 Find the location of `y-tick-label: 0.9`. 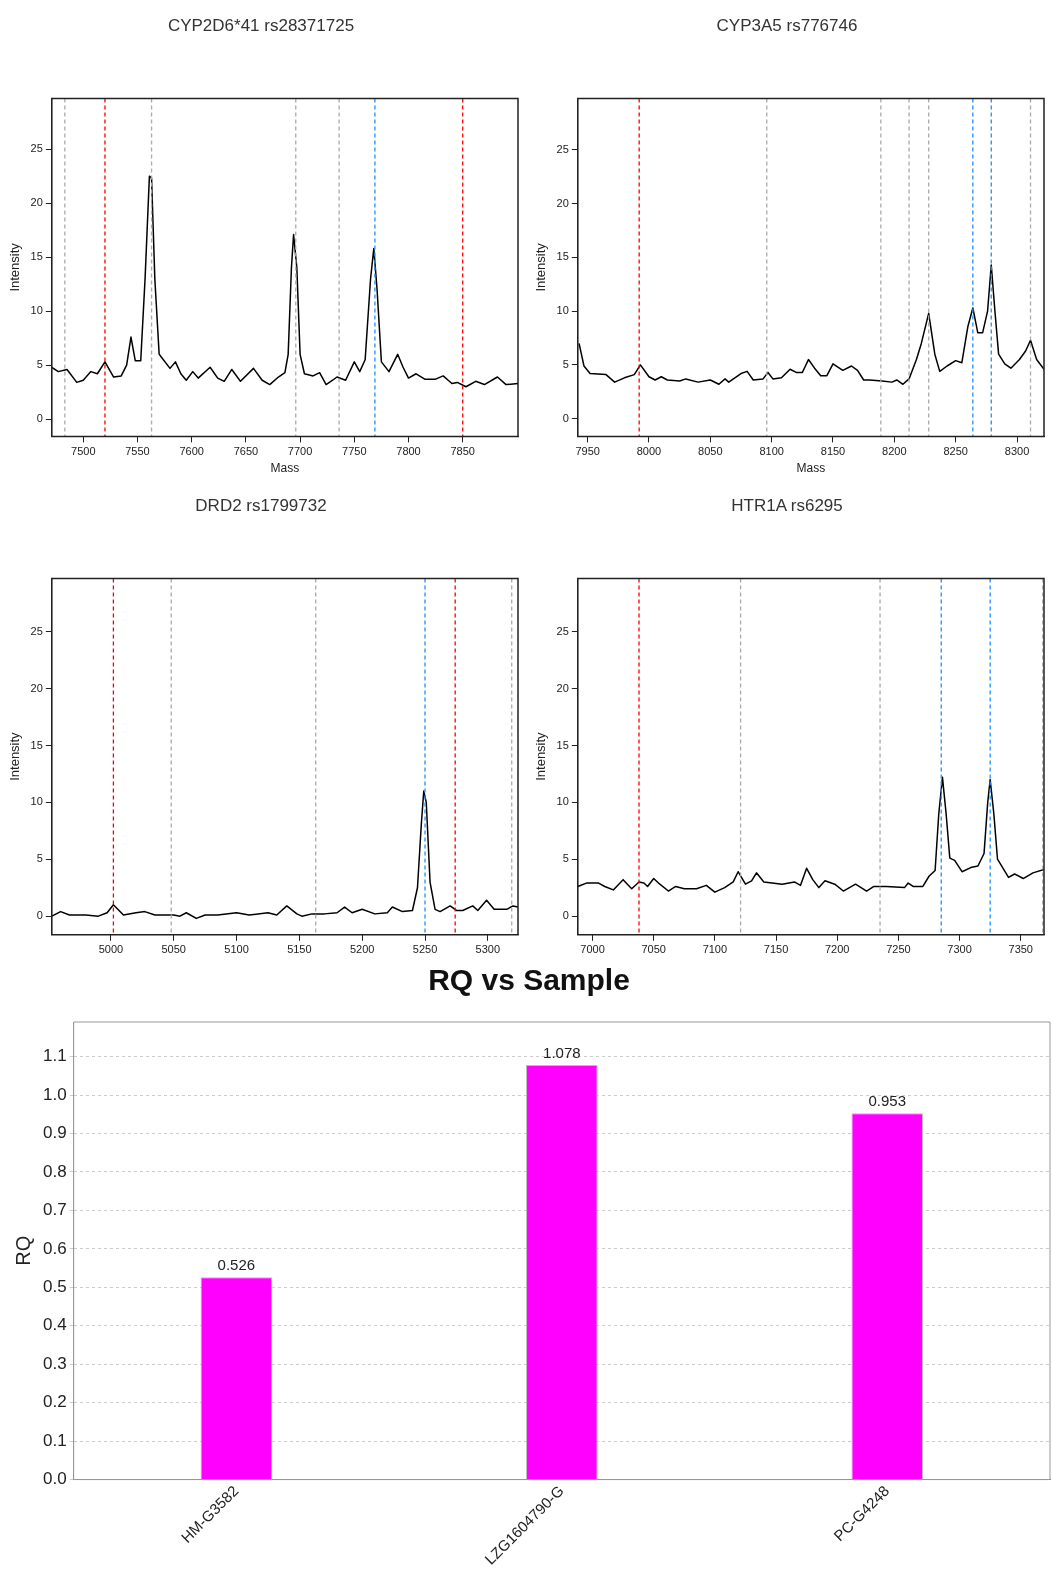

y-tick-label: 0.9 is located at coordinates (54, 1133).